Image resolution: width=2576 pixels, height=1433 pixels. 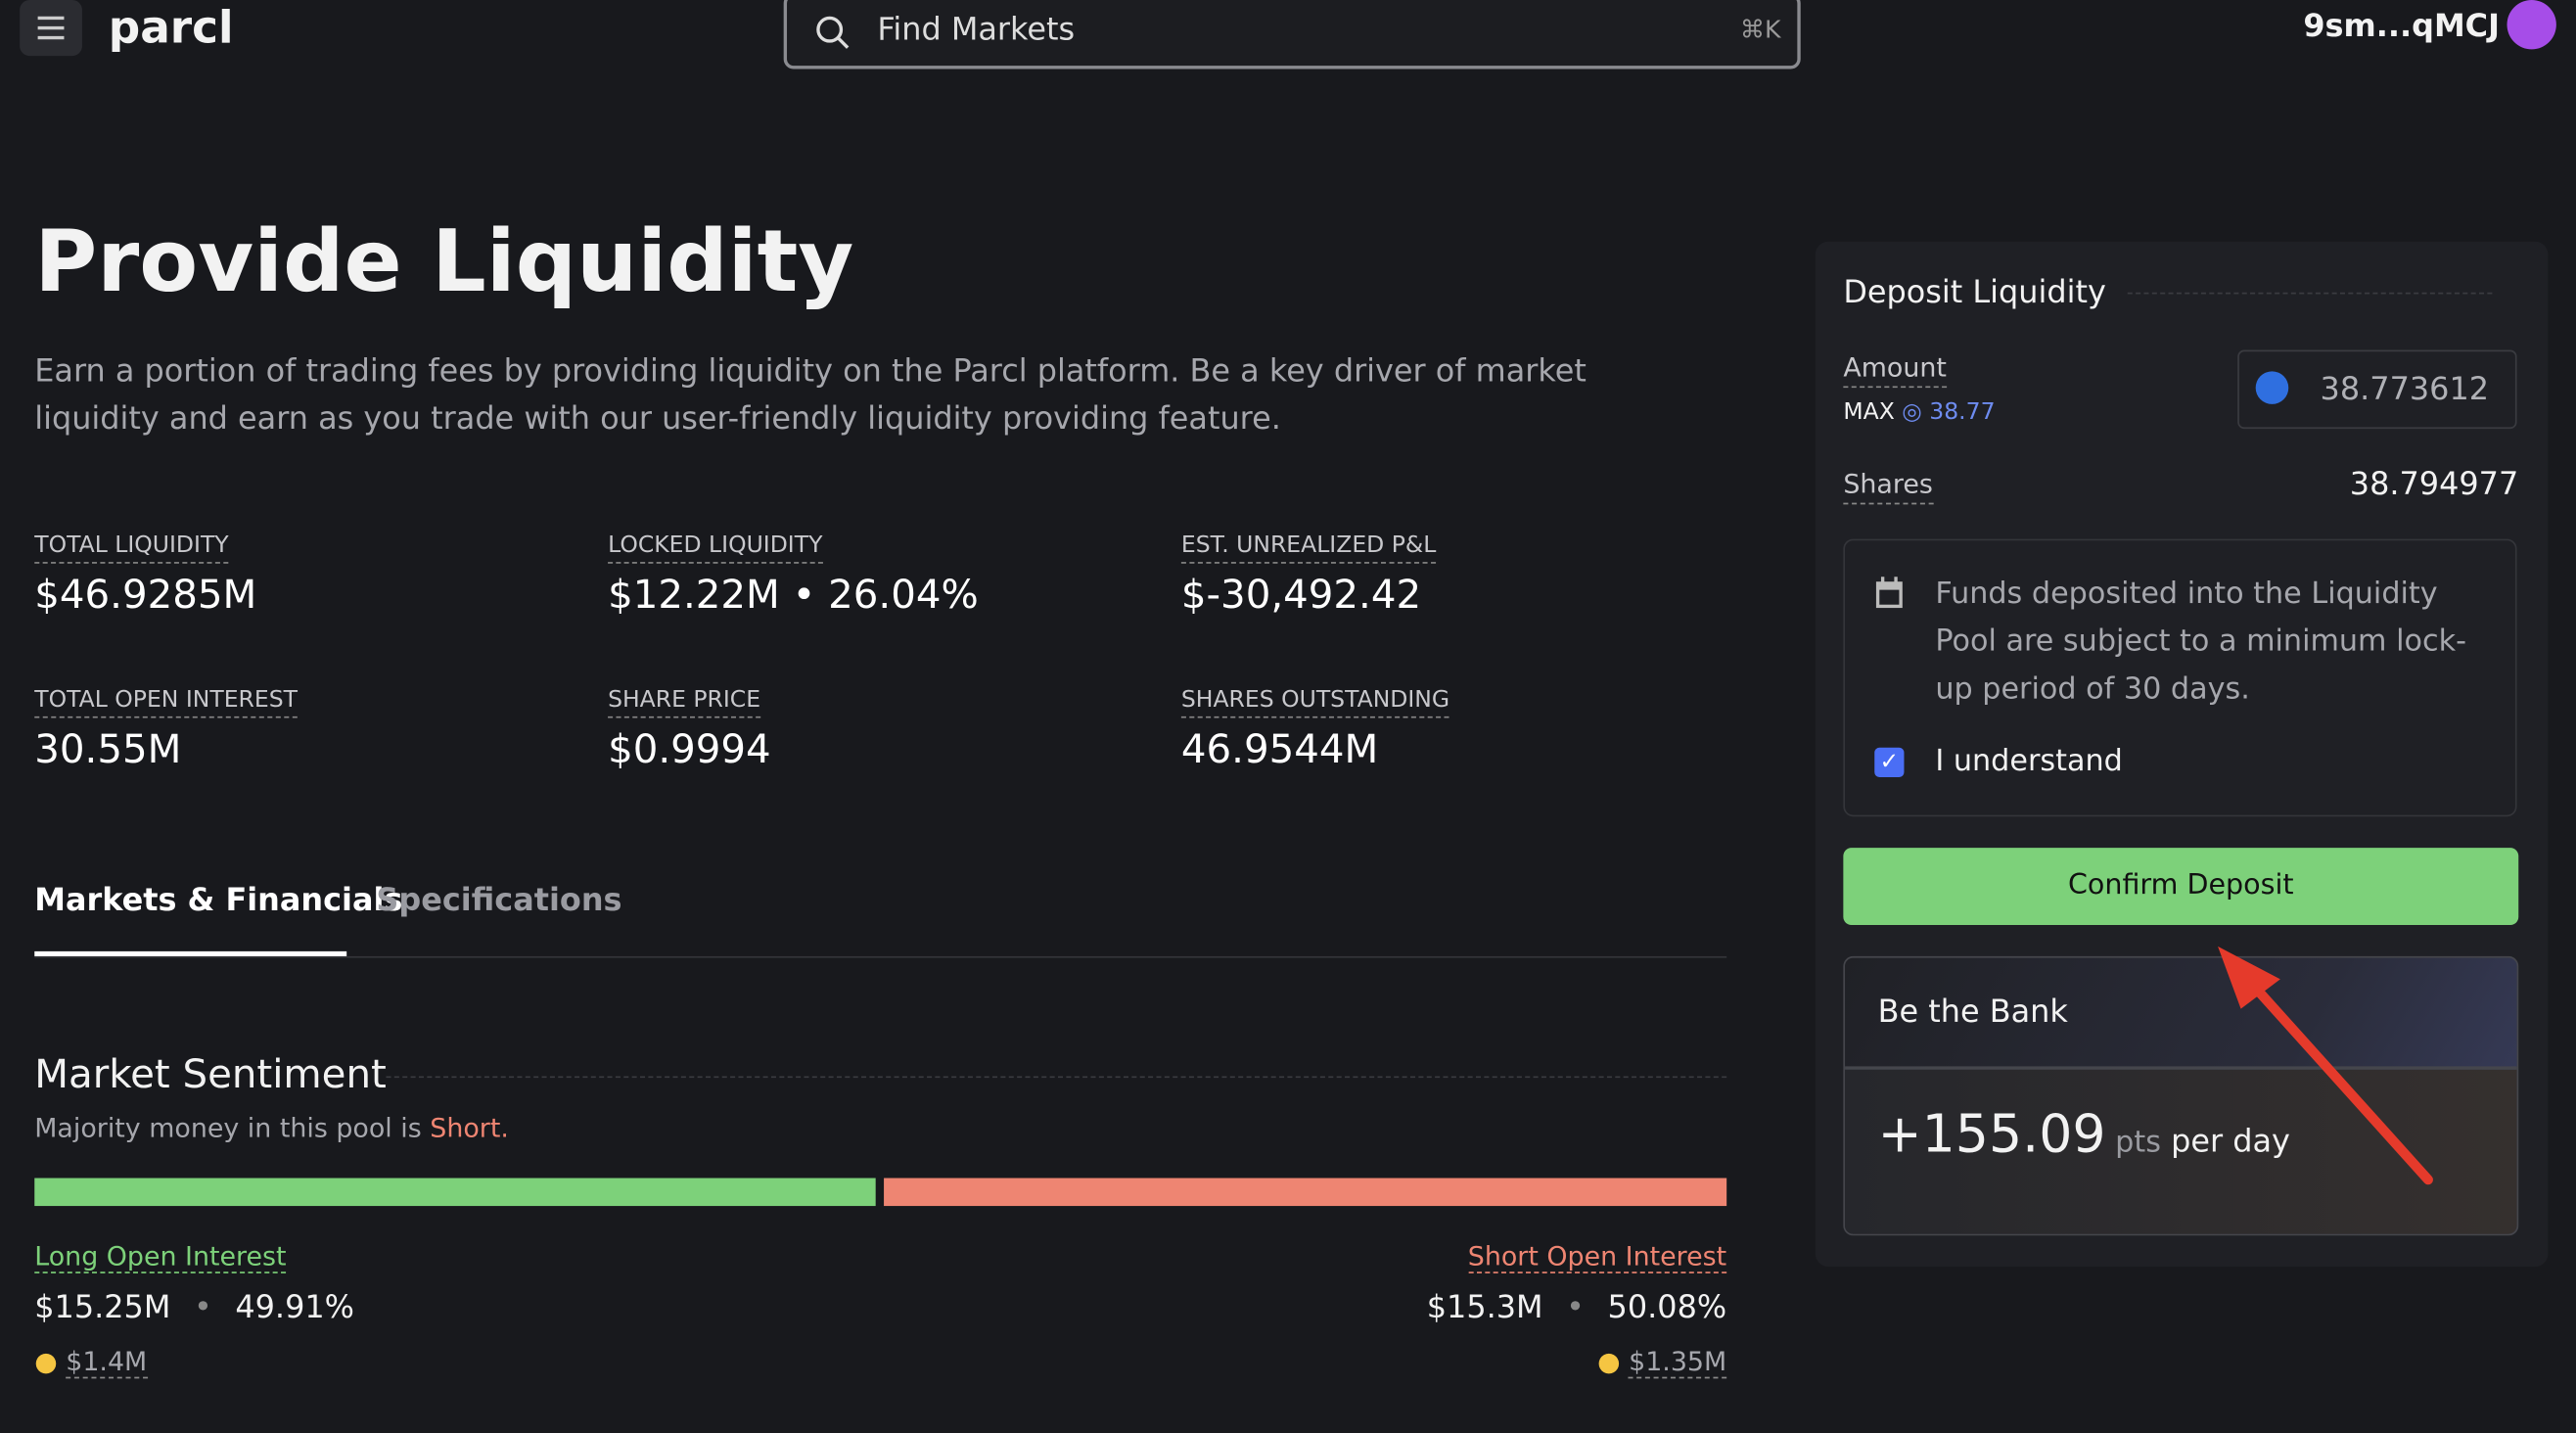 I want to click on avatar, so click(x=2531, y=25).